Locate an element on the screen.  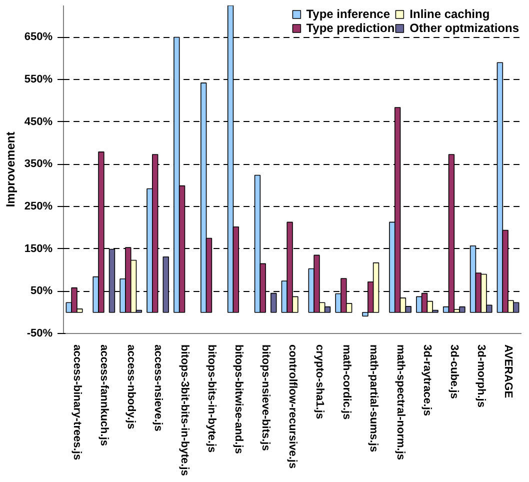
legend-label: Inline caching is located at coordinates (450, 14).